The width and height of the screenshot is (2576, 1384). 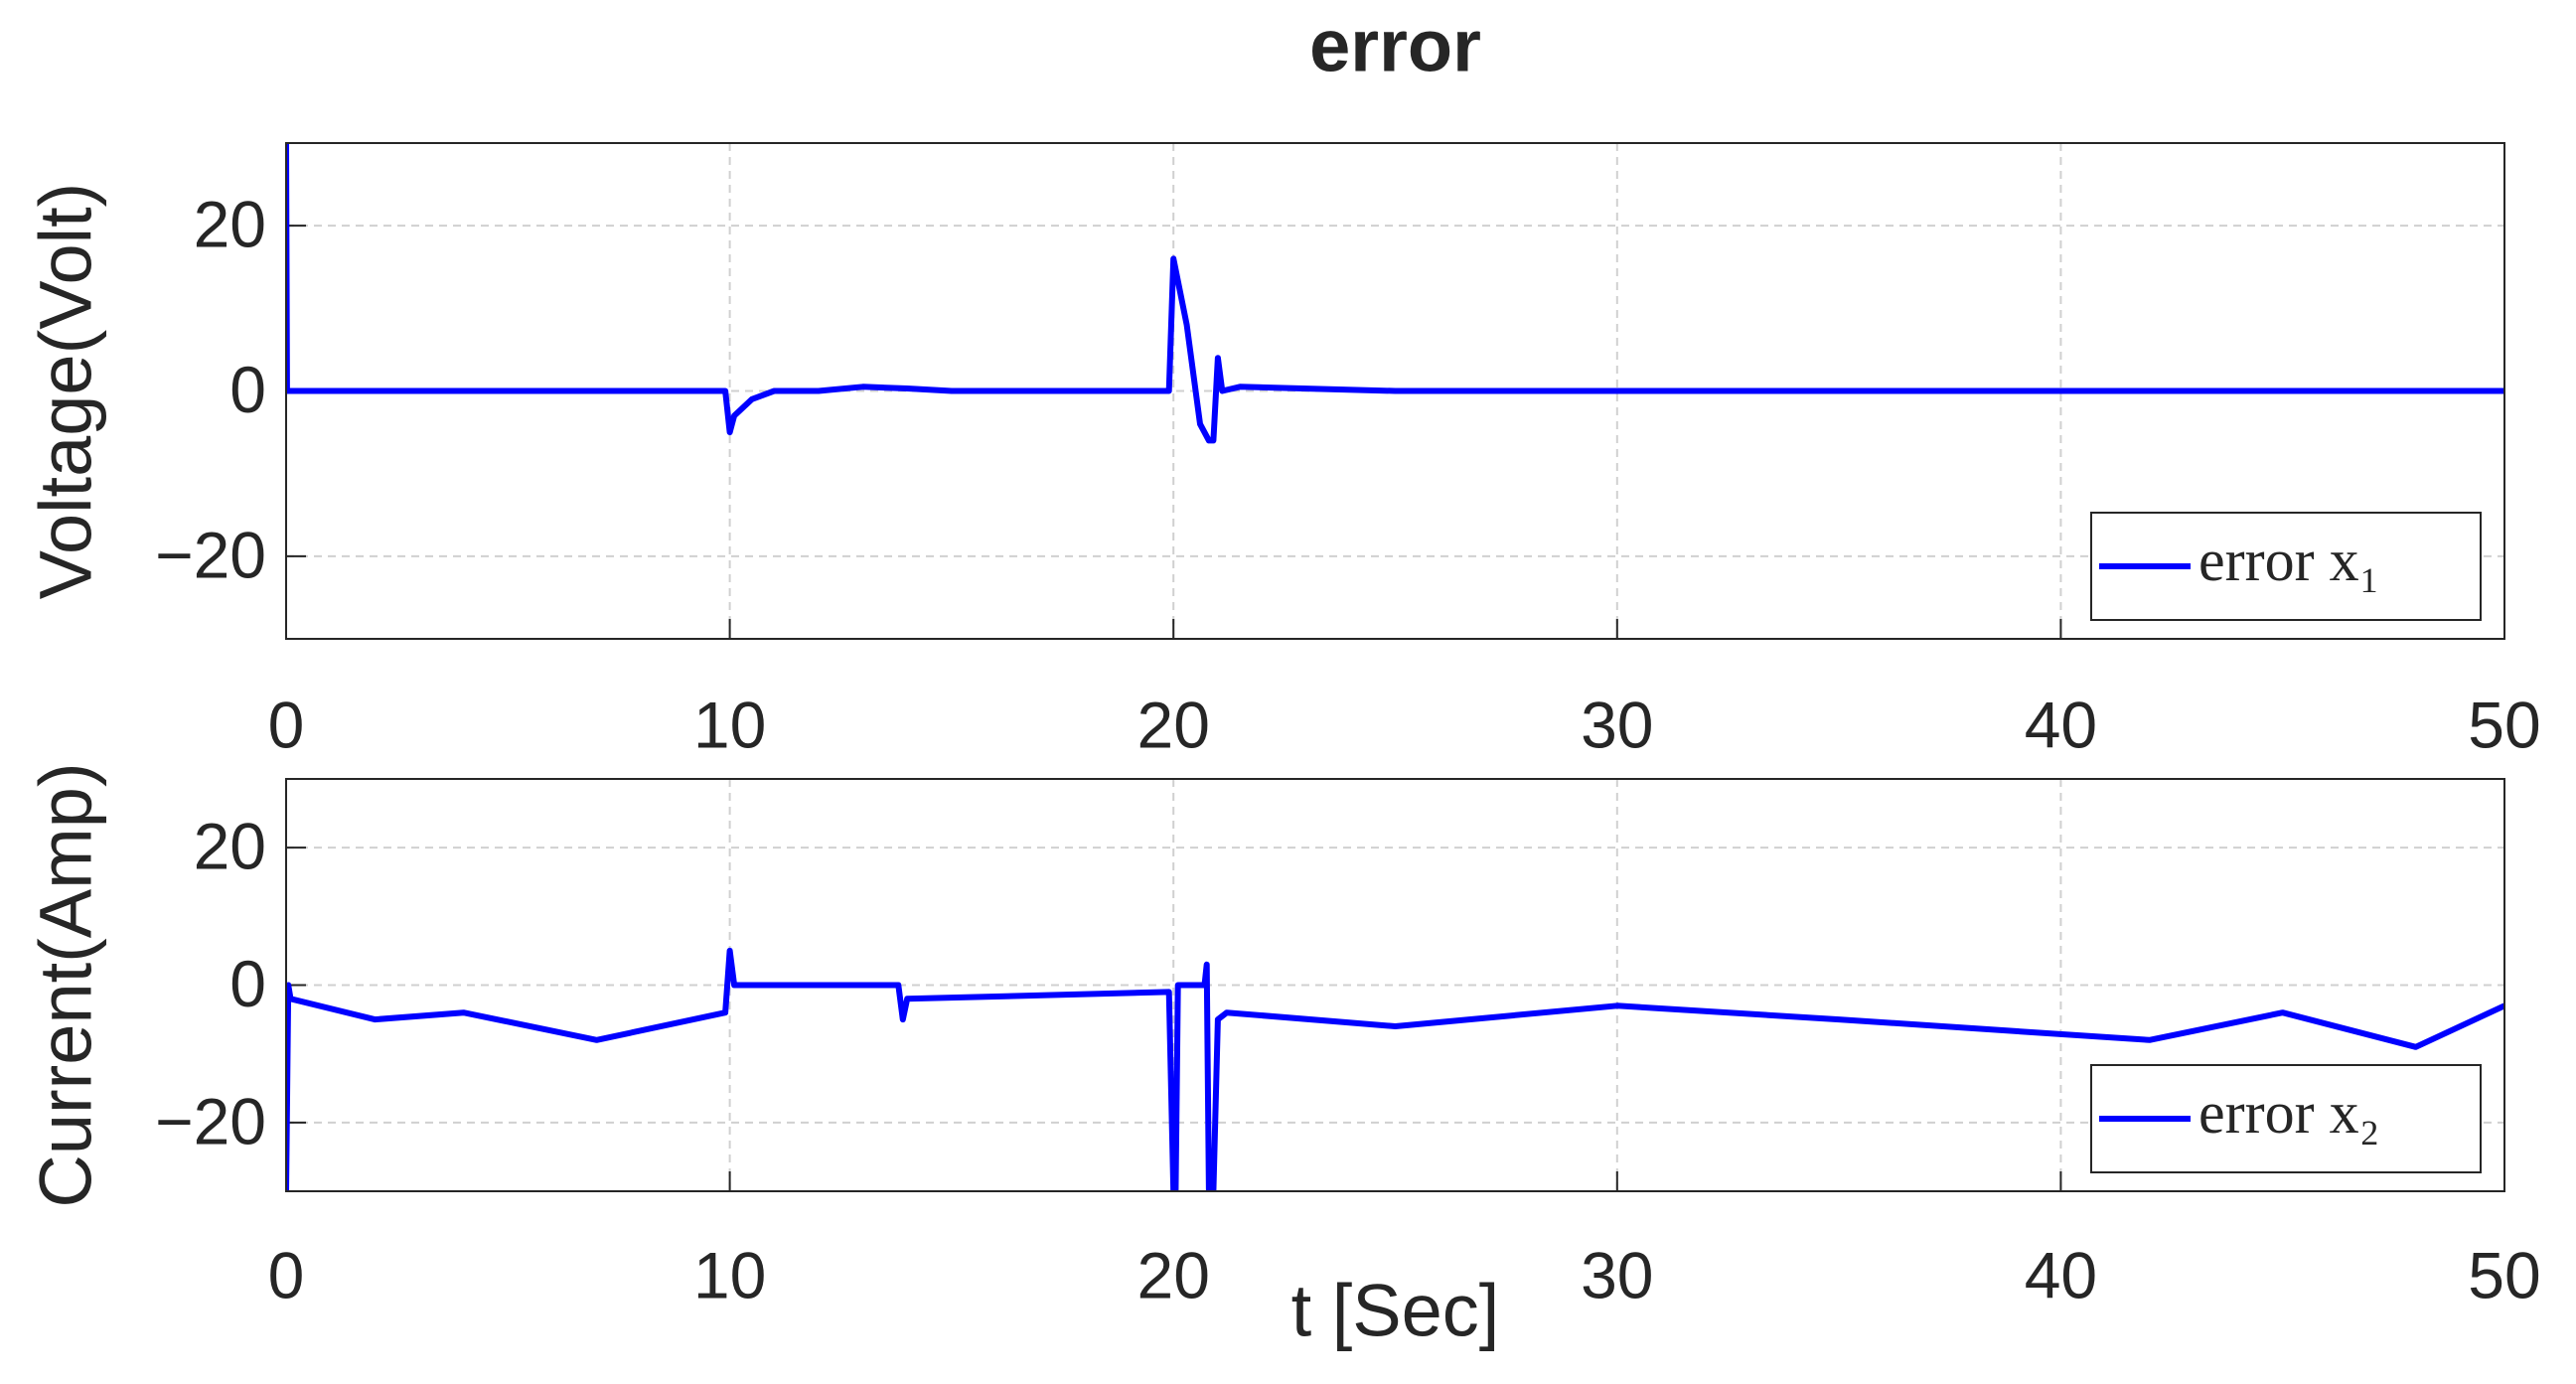 What do you see at coordinates (66, 391) in the screenshot?
I see `y-axis-label: Voltage(Volt)` at bounding box center [66, 391].